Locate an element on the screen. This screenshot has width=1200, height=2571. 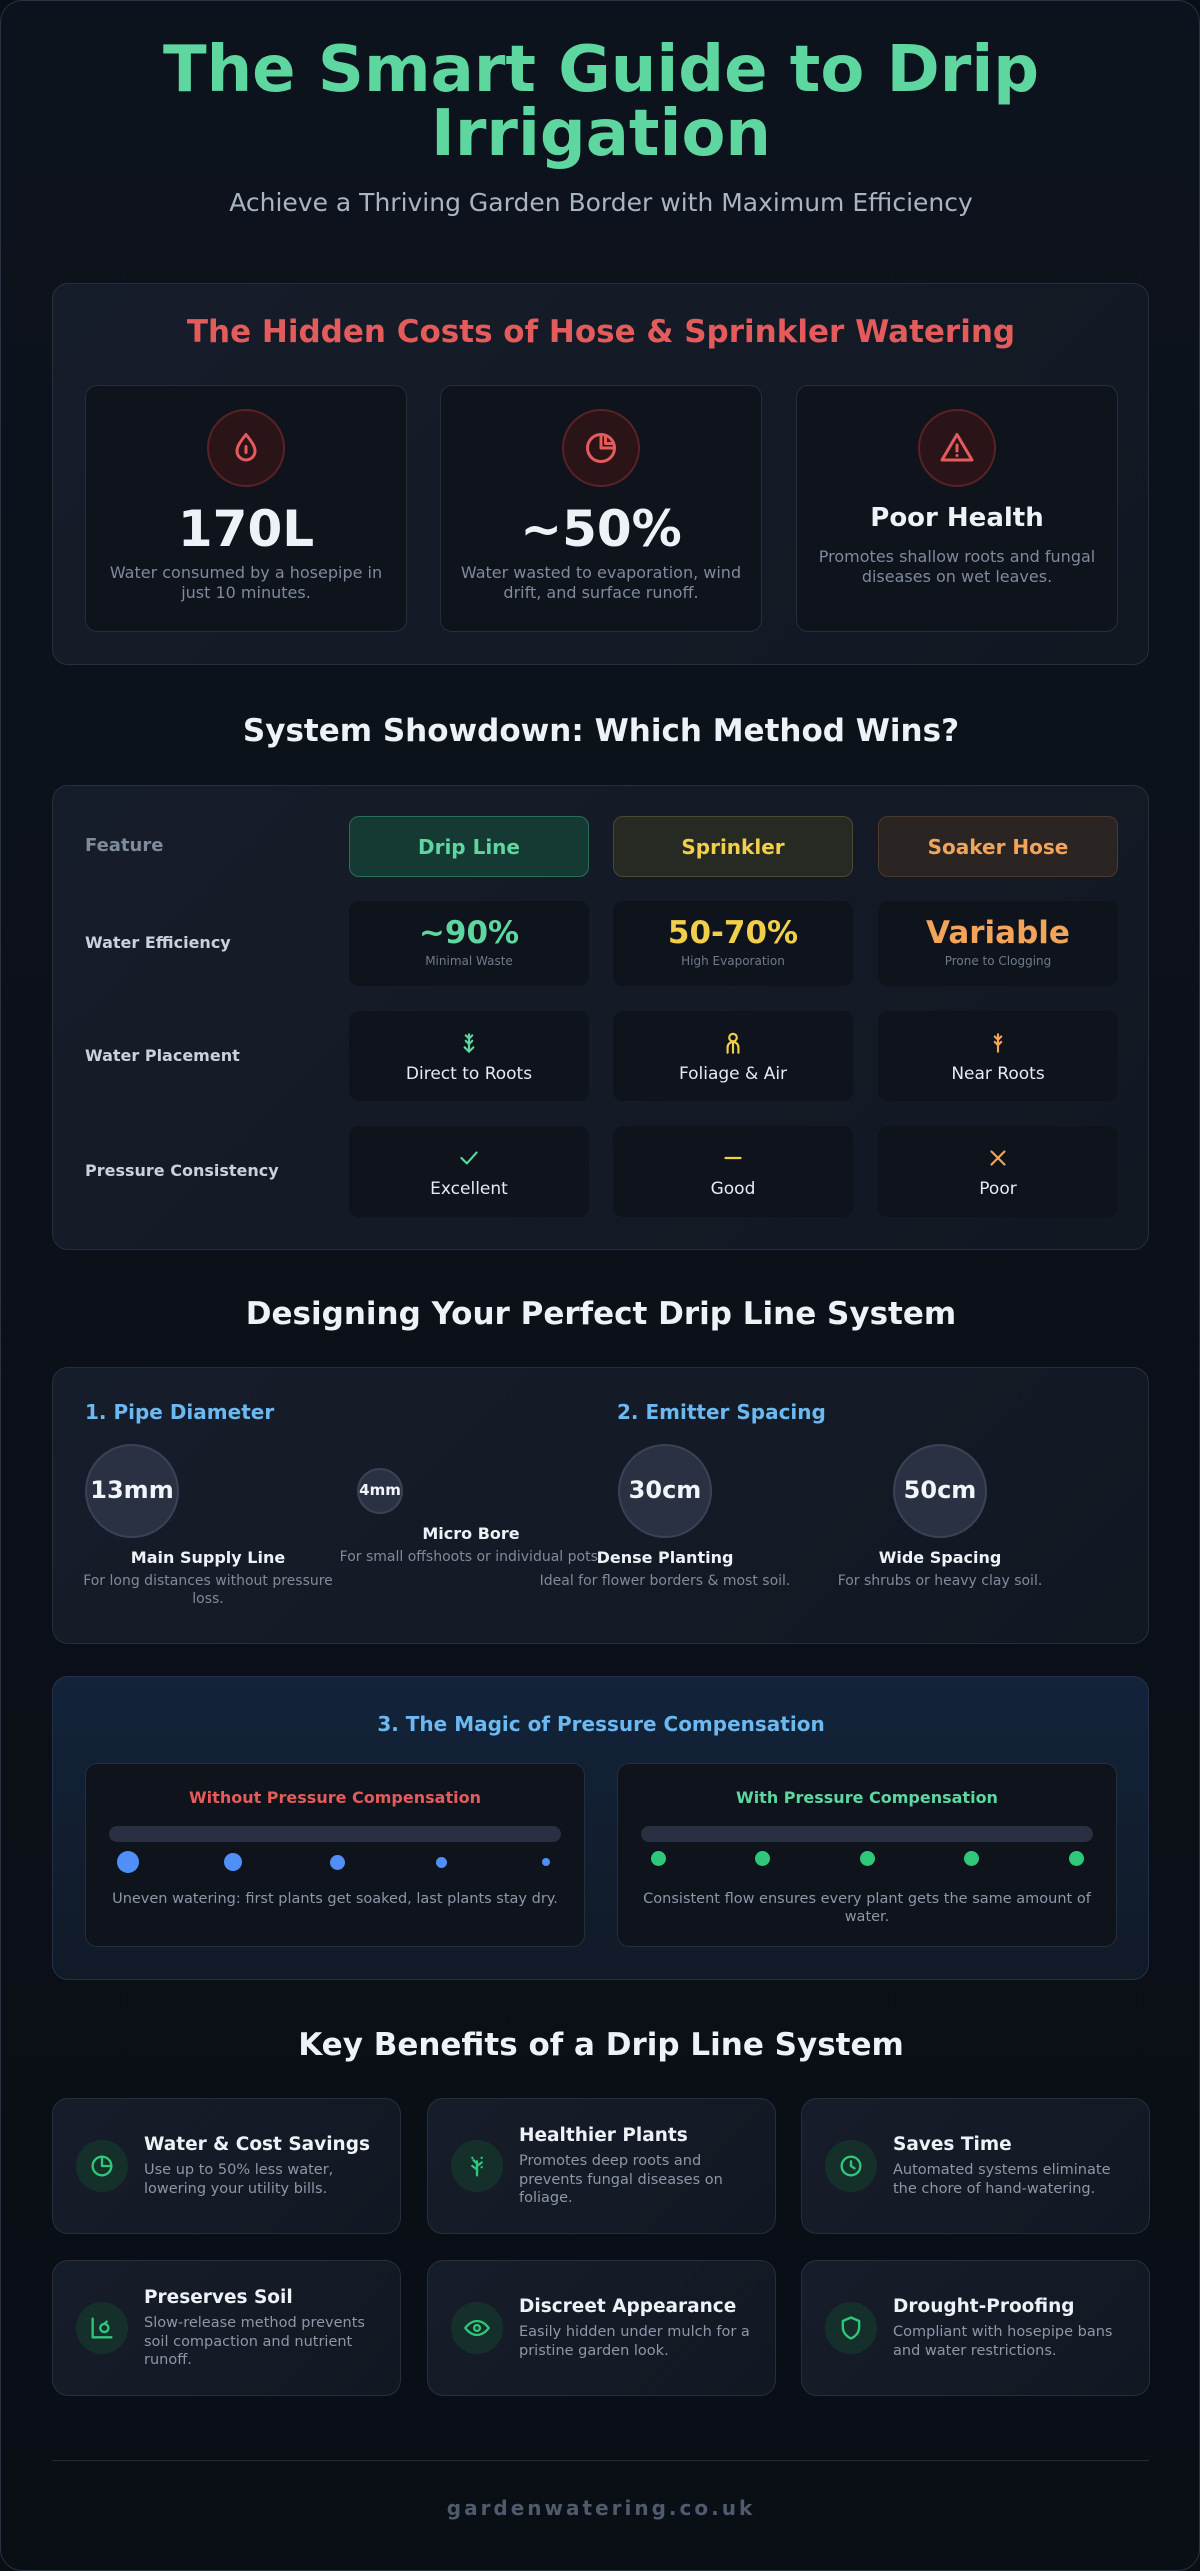
item-label: Main Supply Line is located at coordinates (208, 1557).